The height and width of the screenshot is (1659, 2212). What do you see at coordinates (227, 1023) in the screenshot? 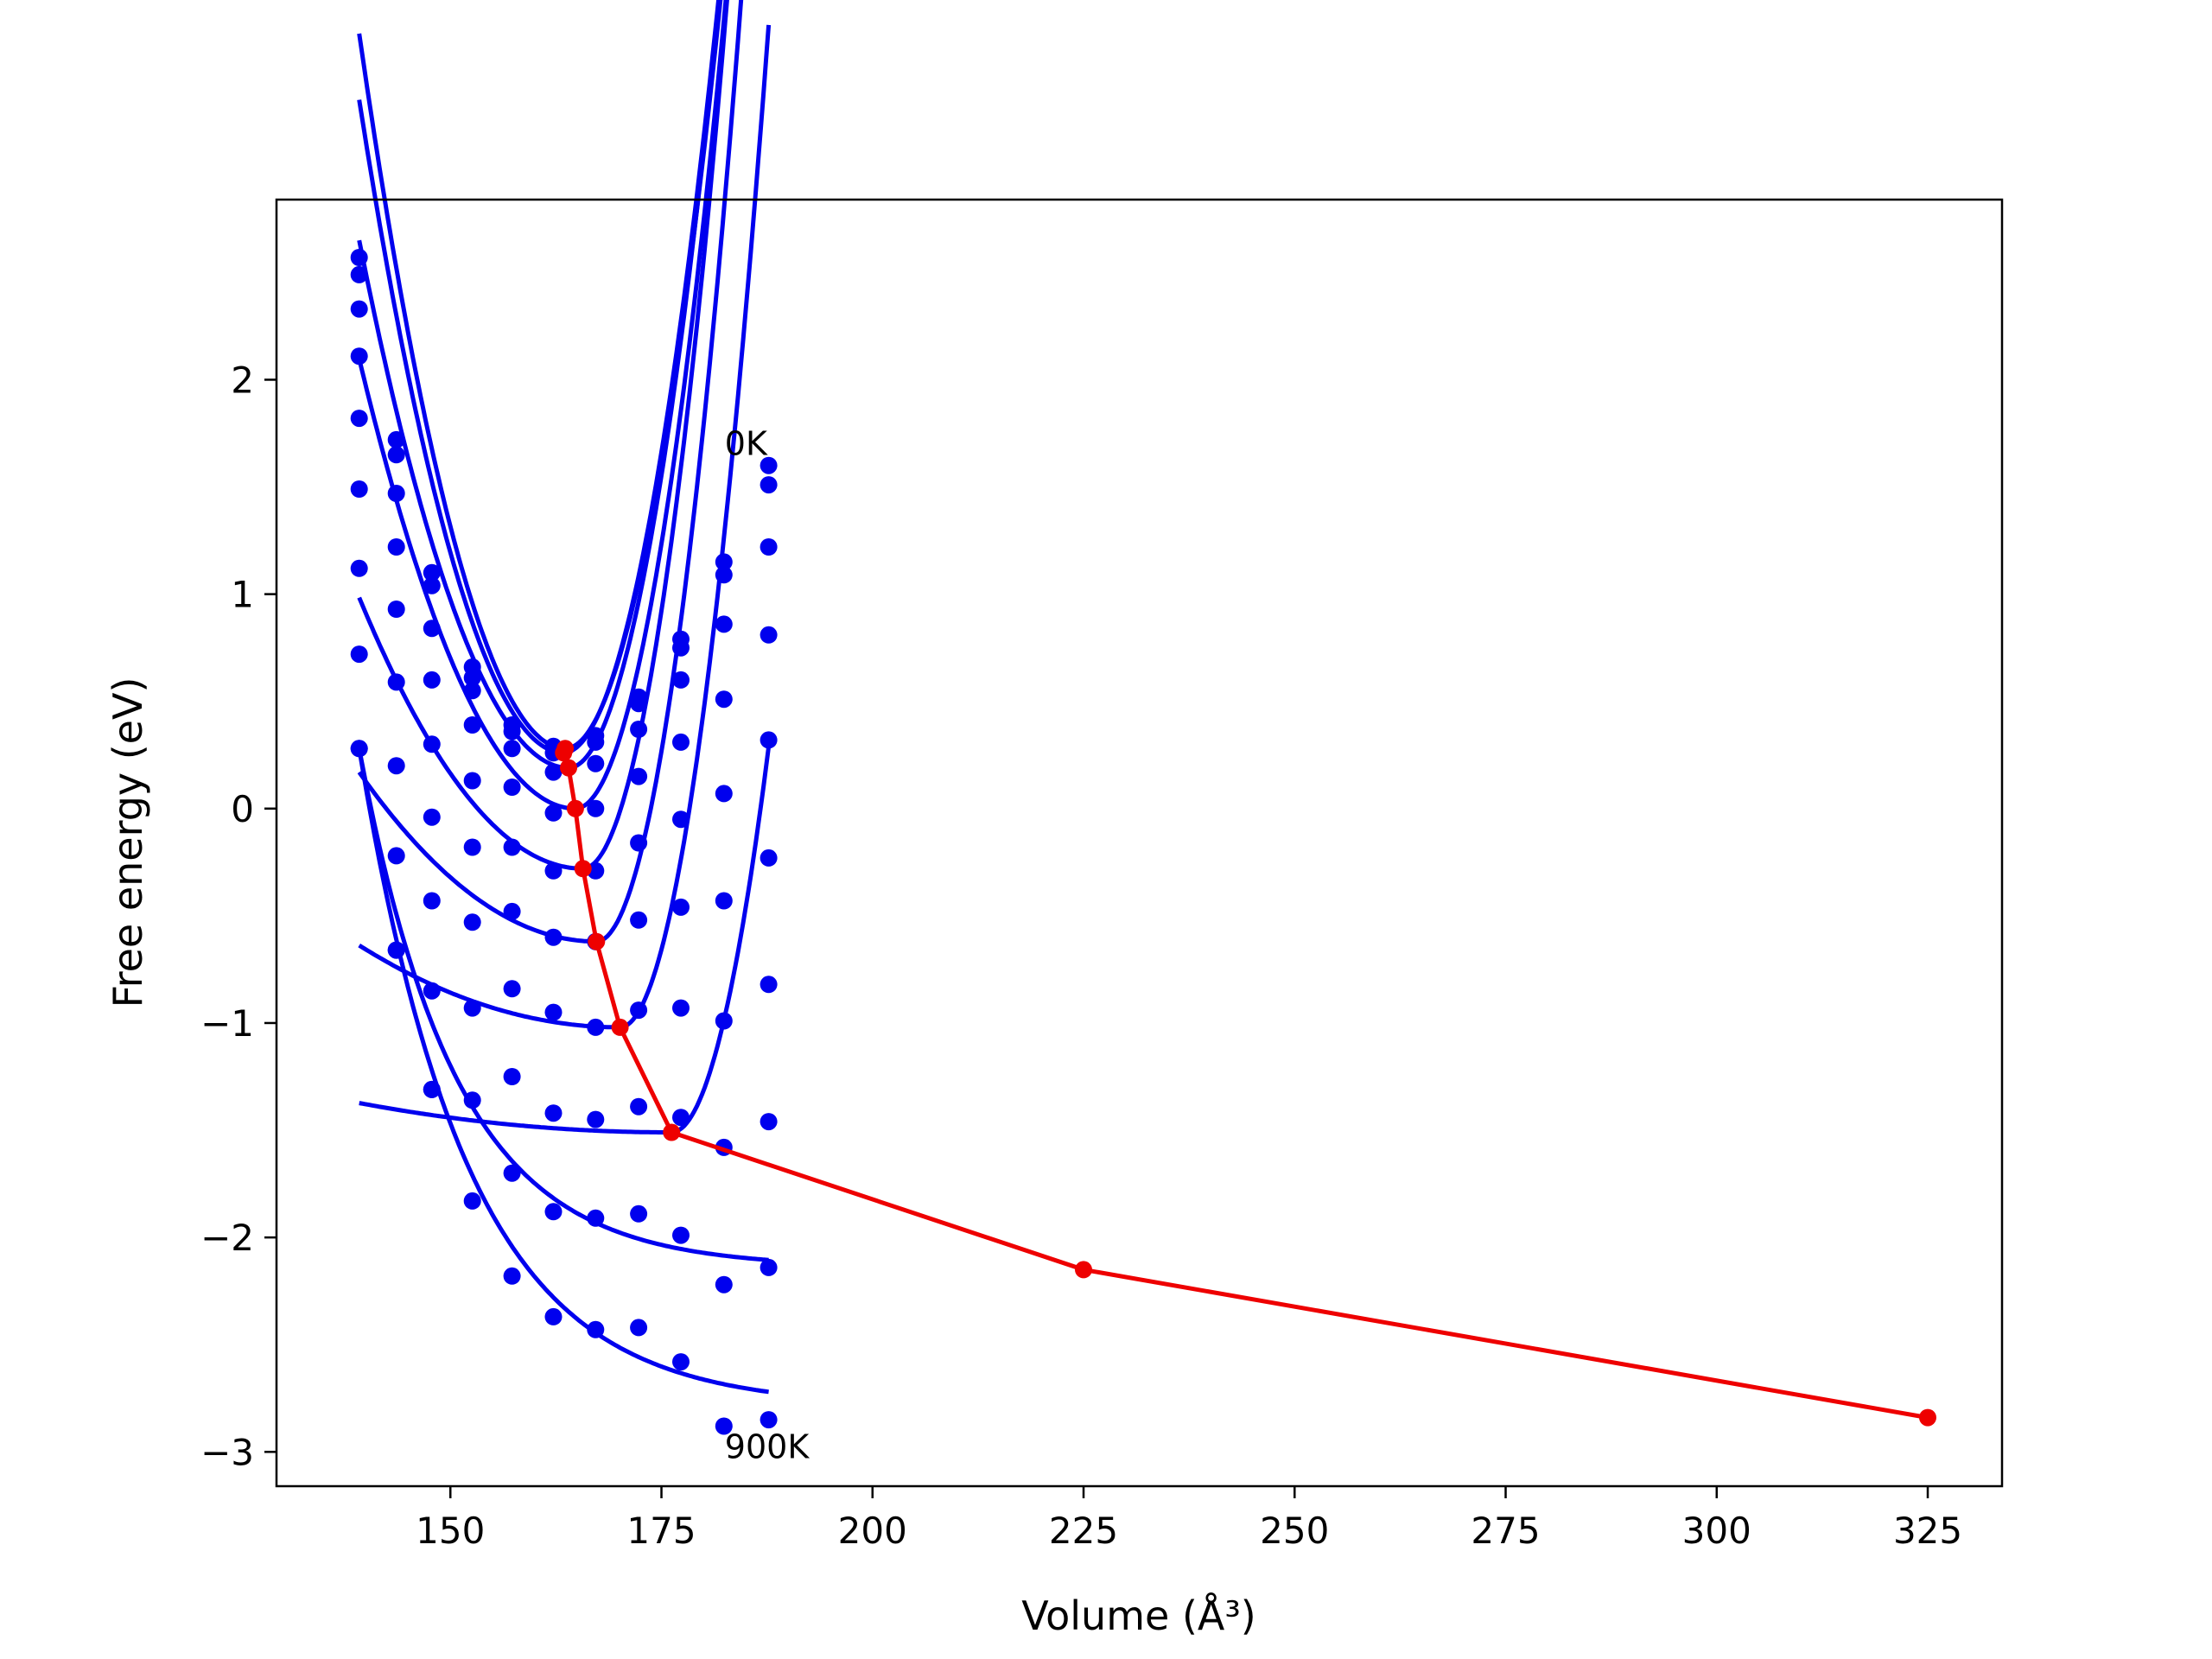
I see `y-tick-label: −1` at bounding box center [227, 1023].